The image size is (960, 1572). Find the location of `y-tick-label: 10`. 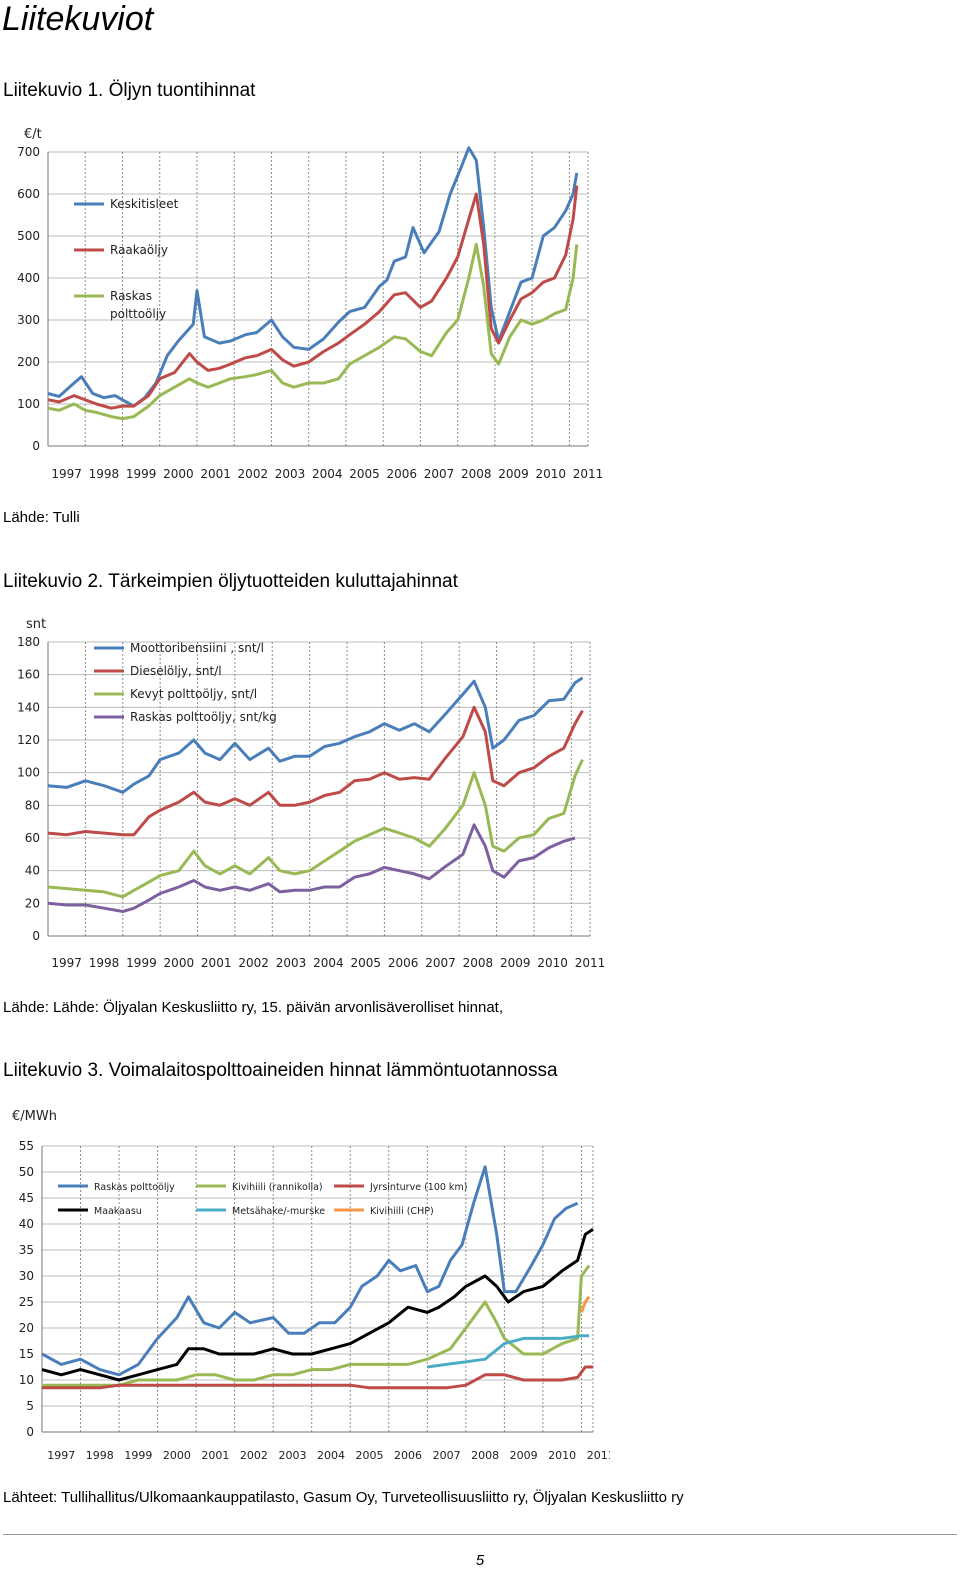

y-tick-label: 10 is located at coordinates (26, 1380).